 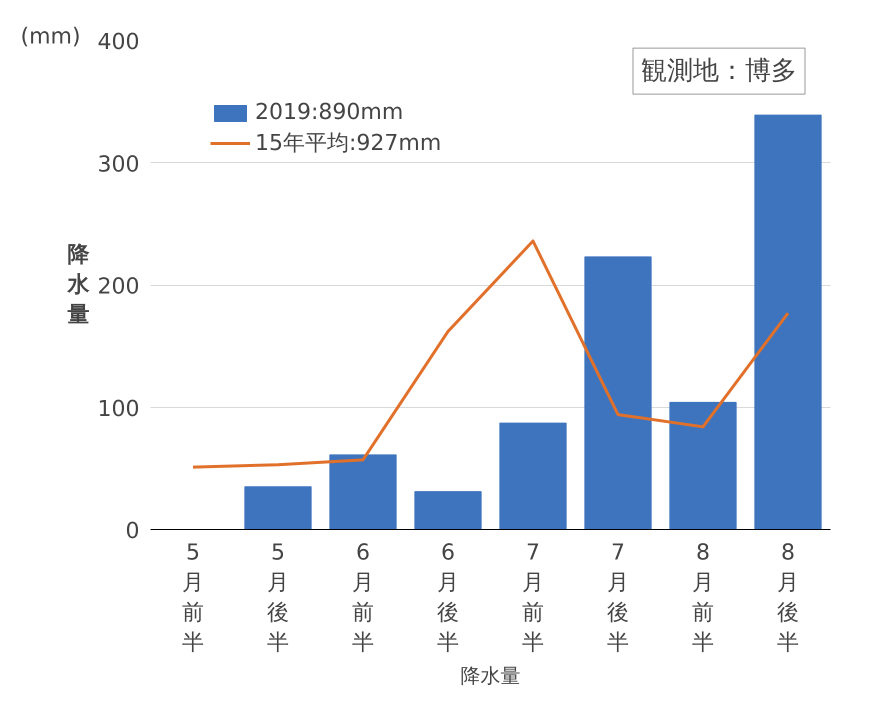 I want to click on x-tick-label: 6月前半, so click(x=363, y=598).